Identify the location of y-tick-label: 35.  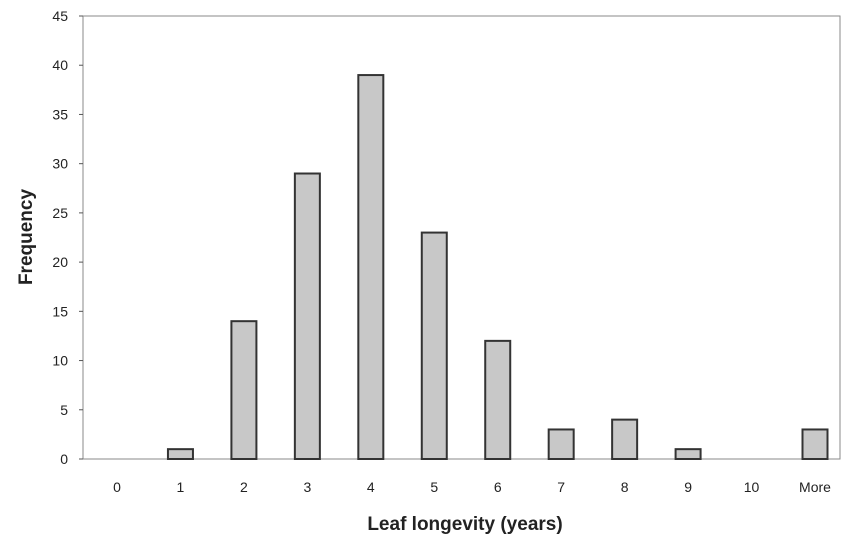
(60, 114).